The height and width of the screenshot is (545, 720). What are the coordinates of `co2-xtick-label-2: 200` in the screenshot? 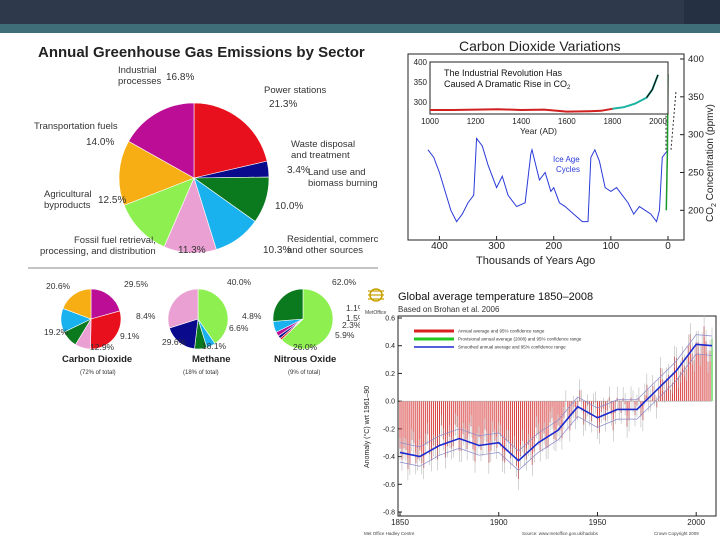 It's located at (553, 246).